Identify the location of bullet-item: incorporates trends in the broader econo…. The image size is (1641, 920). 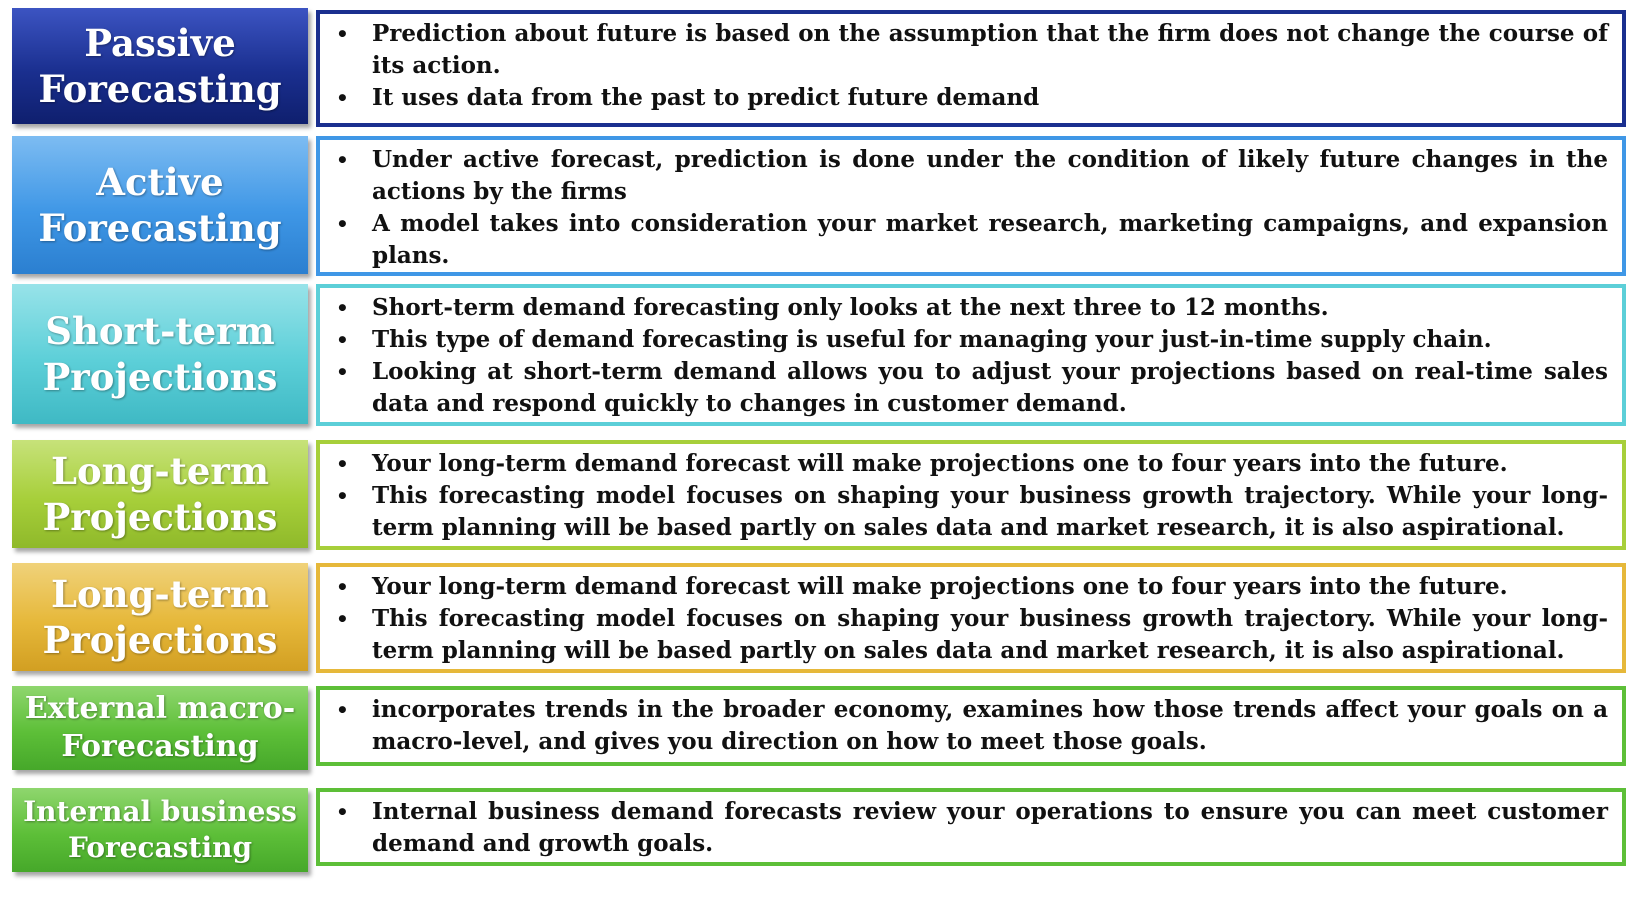
(971, 726).